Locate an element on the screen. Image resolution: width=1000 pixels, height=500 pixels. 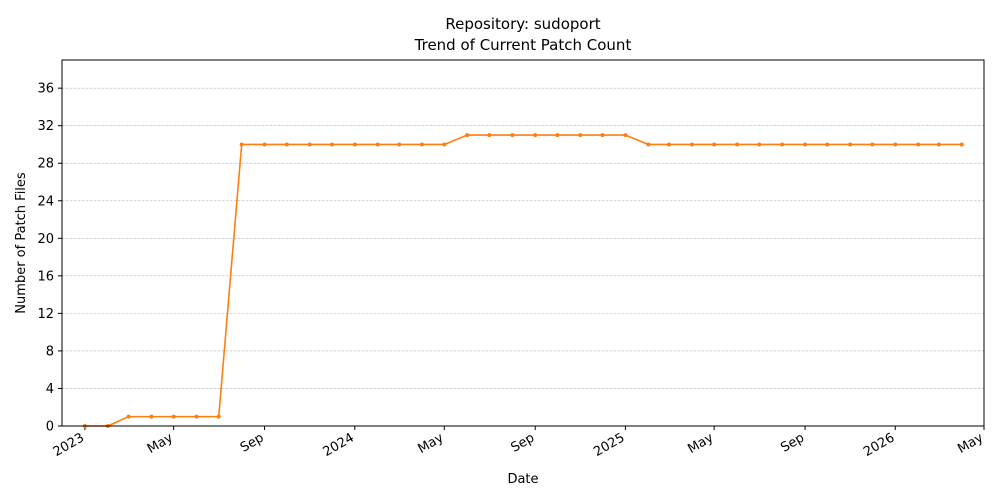
chart-subtitle: Trend of Current Patch Count is located at coordinates (523, 45).